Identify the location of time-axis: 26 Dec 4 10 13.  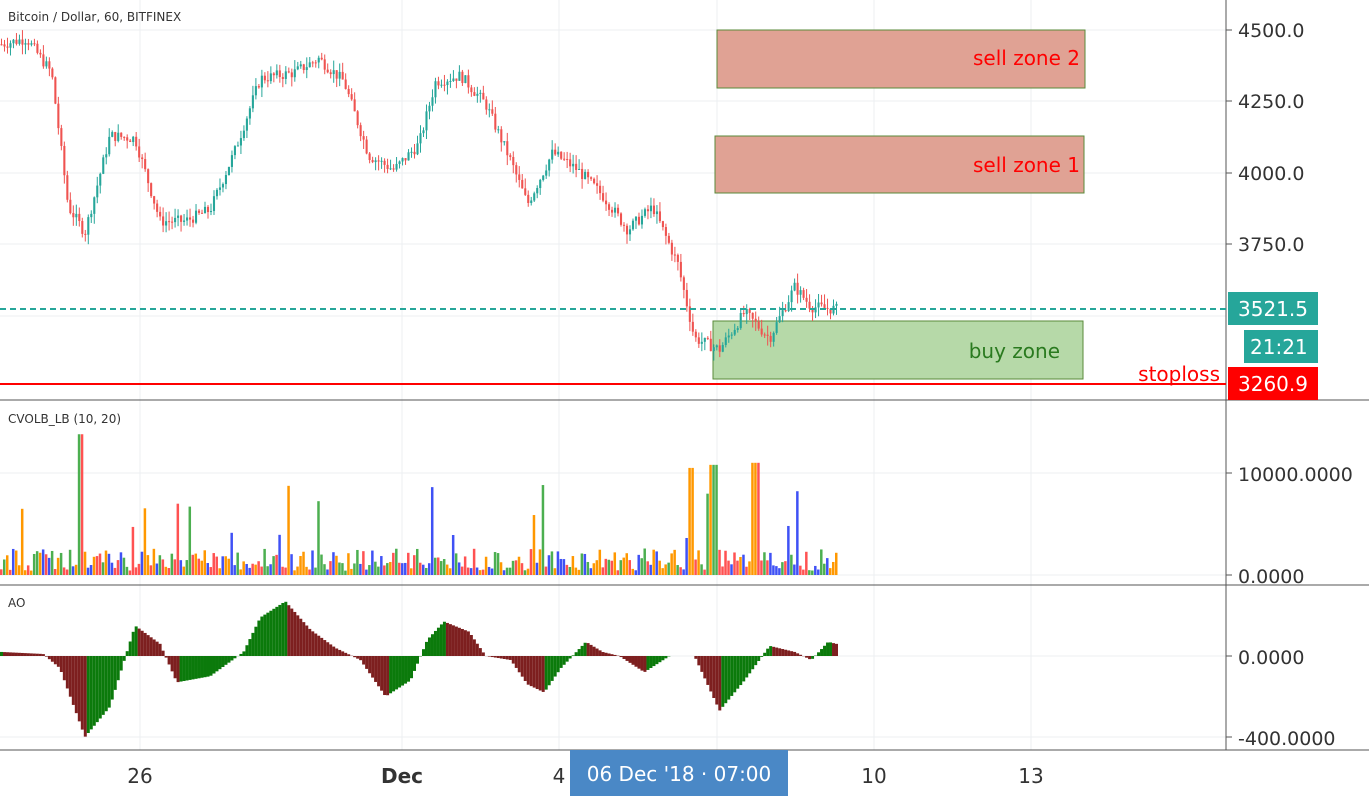
(585, 776).